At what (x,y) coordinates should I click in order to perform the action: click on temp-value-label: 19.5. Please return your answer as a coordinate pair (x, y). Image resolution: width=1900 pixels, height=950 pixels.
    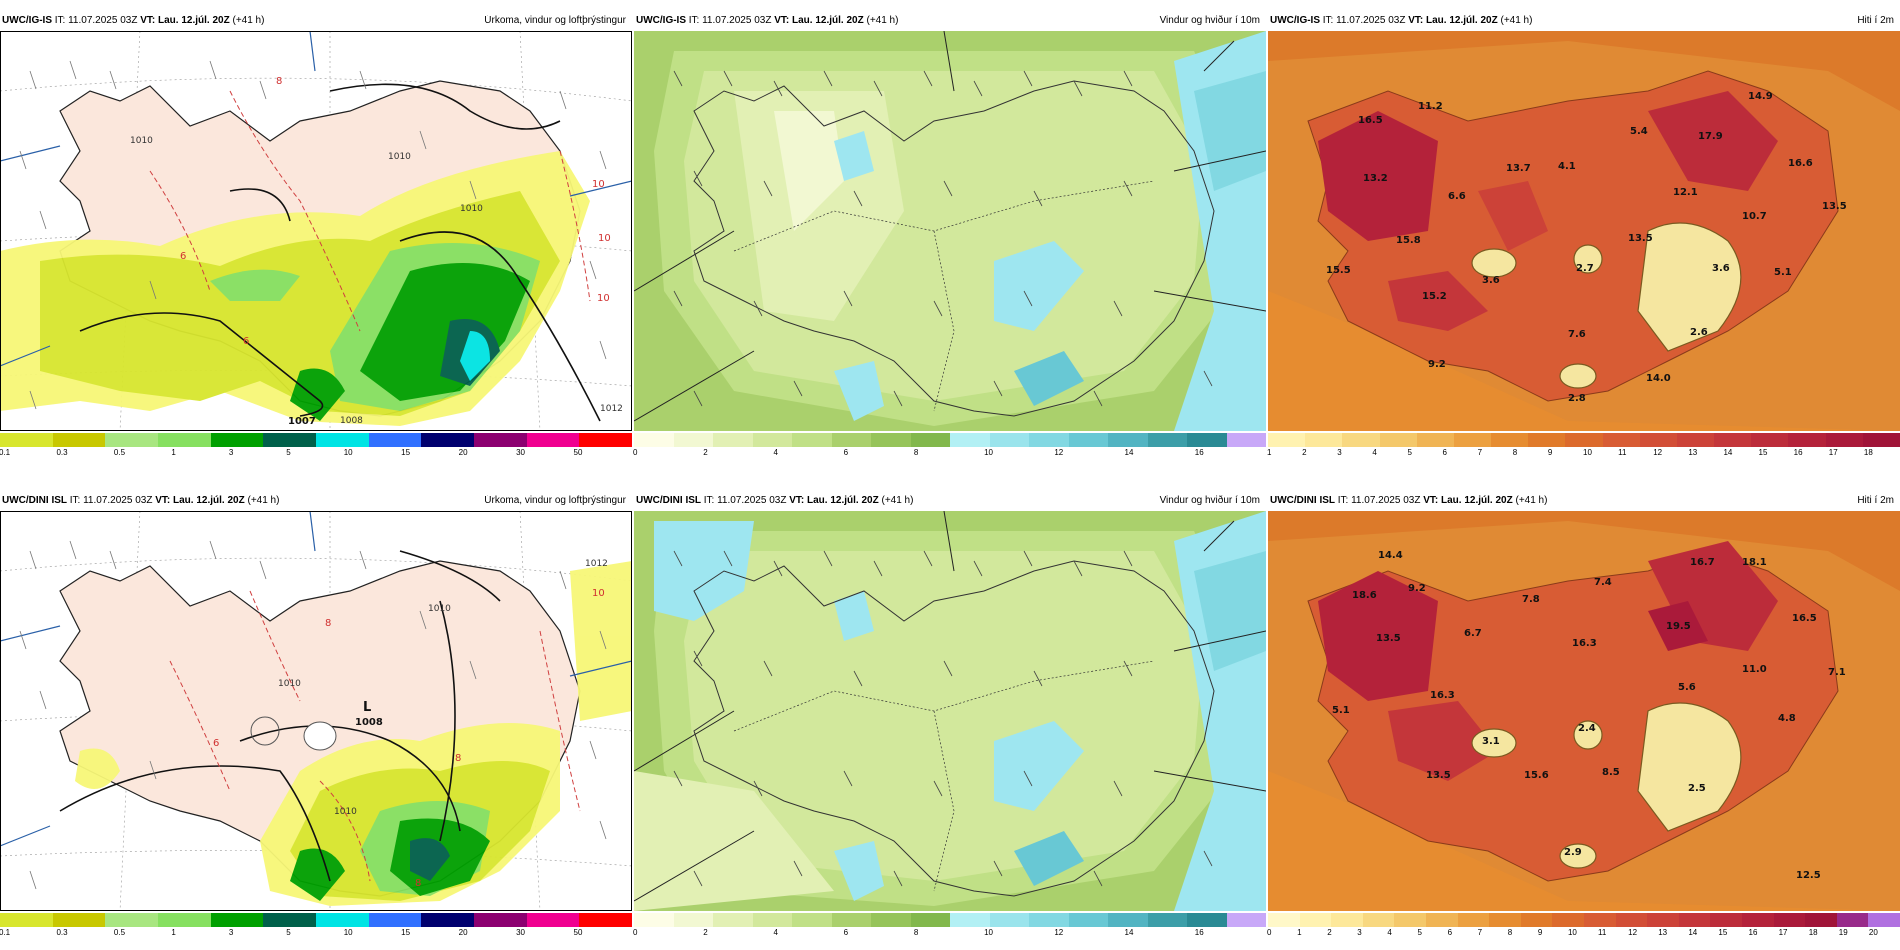
    Looking at the image, I should click on (1678, 626).